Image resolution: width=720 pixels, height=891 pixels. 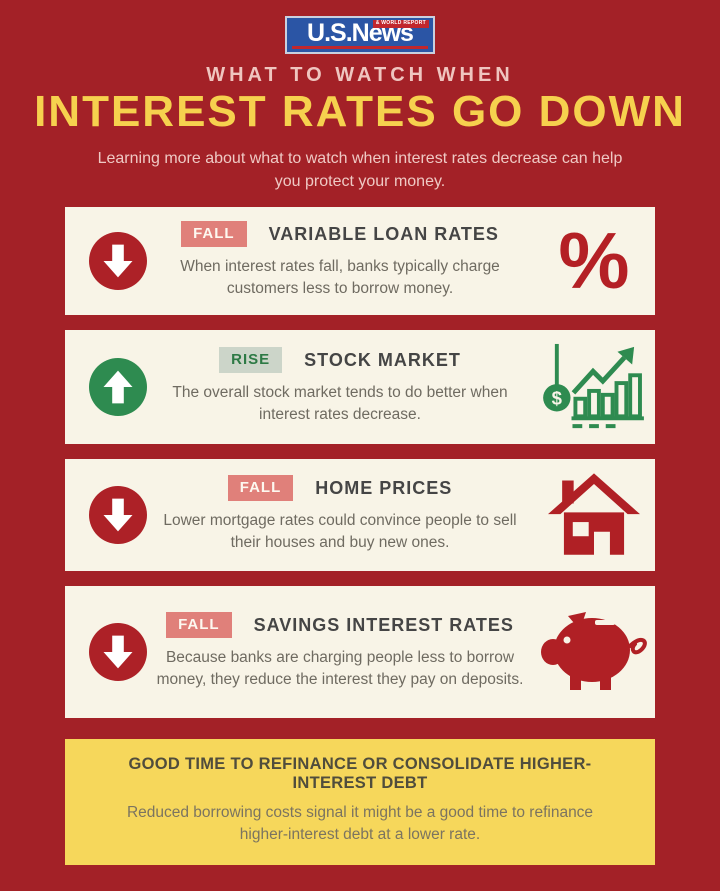 What do you see at coordinates (384, 487) in the screenshot?
I see `card-title: HOME PRICES` at bounding box center [384, 487].